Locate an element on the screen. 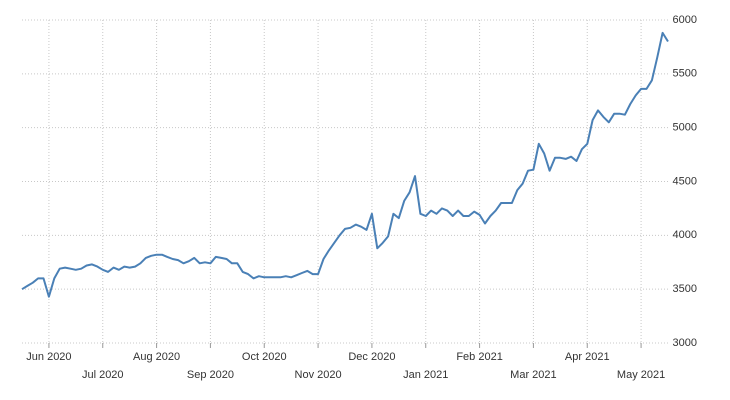  y-tick-label: 3000 is located at coordinates (685, 343).